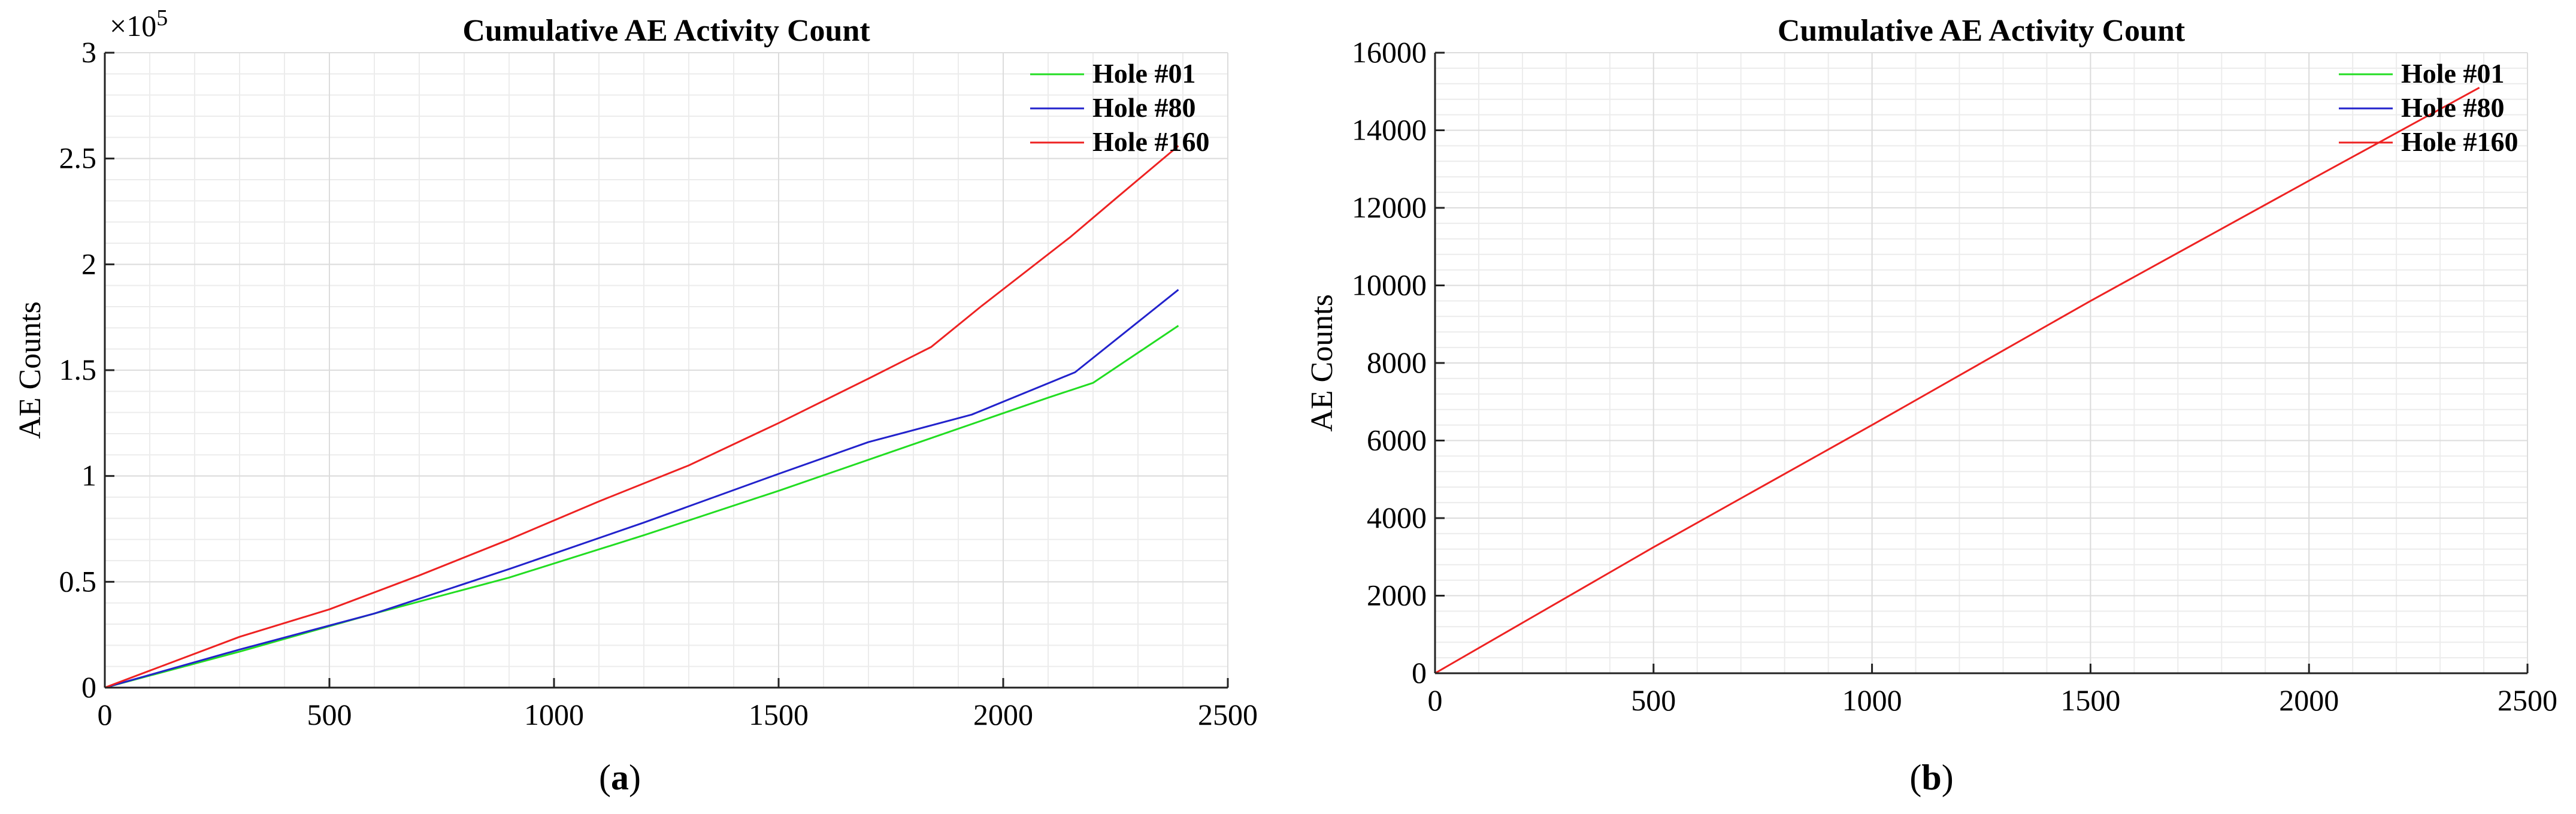 This screenshot has height=814, width=2576. I want to click on y-exponent-base: ×10, so click(133, 26).